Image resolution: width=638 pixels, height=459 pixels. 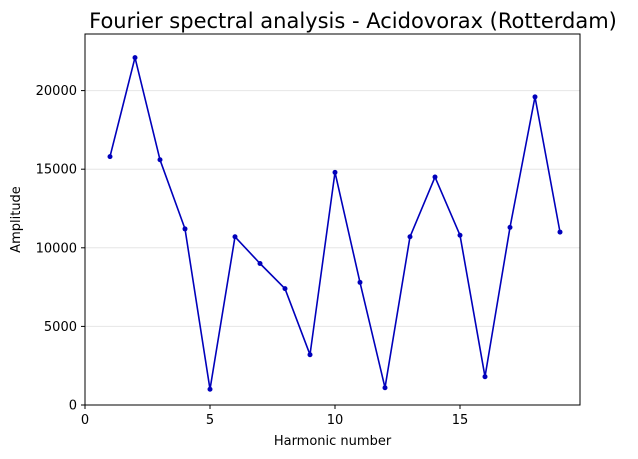 I want to click on y-tick-label: 5000, so click(x=60, y=327).